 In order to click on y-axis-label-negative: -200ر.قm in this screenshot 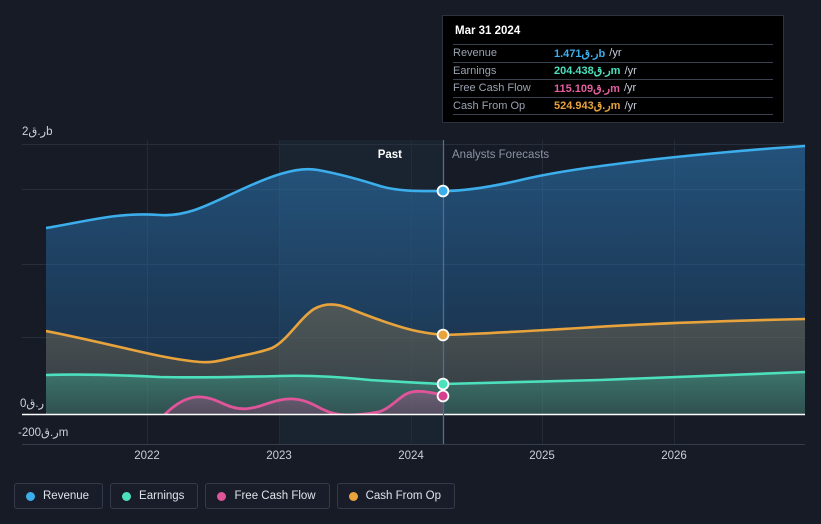, I will do `click(43, 433)`.